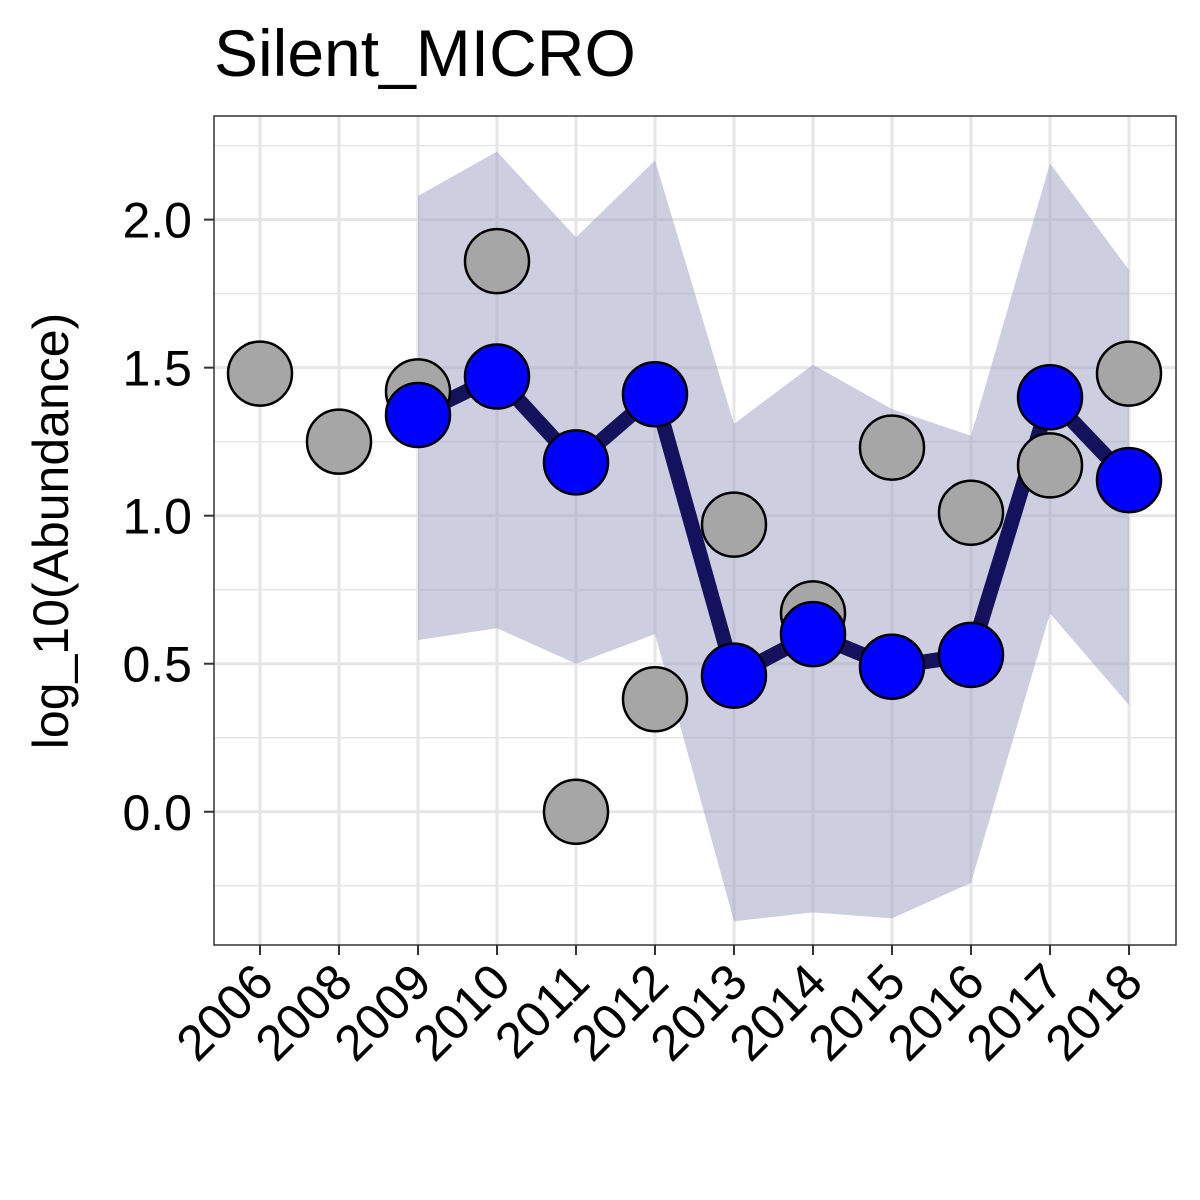 The width and height of the screenshot is (1200, 1200). Describe the element at coordinates (157, 369) in the screenshot. I see `y-tick-label: 1.5` at that location.